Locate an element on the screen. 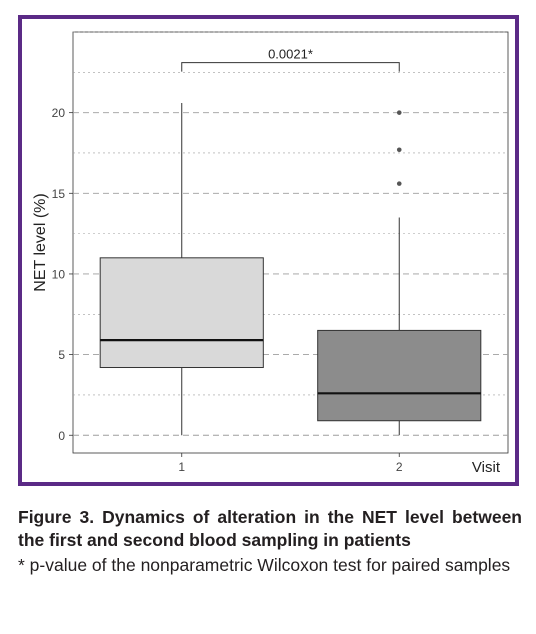 Image resolution: width=536 pixels, height=634 pixels. x-tick-label: 1 is located at coordinates (181, 467).